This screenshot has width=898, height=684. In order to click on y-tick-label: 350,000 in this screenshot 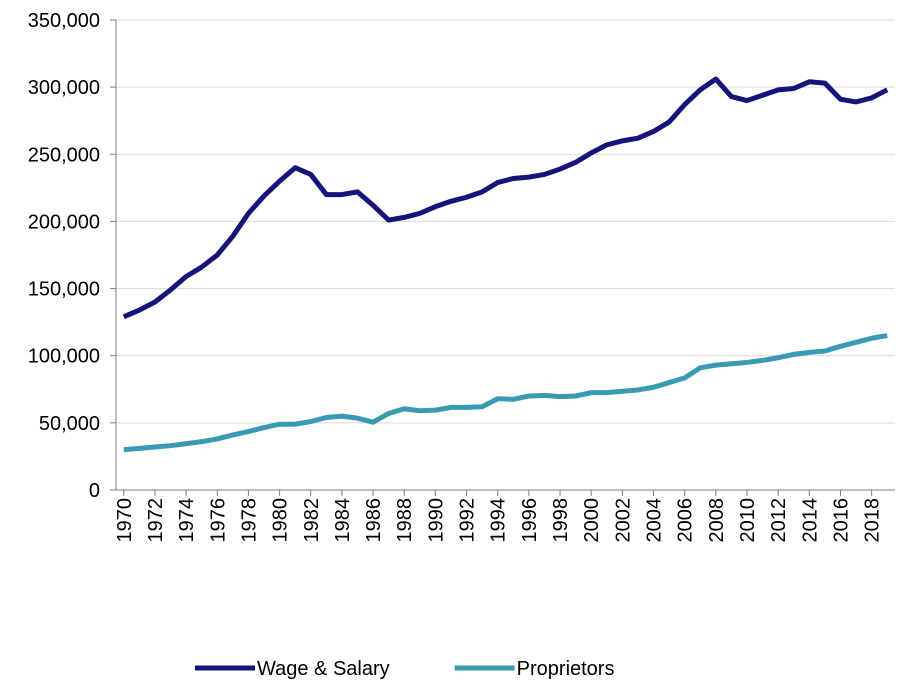, I will do `click(64, 21)`.